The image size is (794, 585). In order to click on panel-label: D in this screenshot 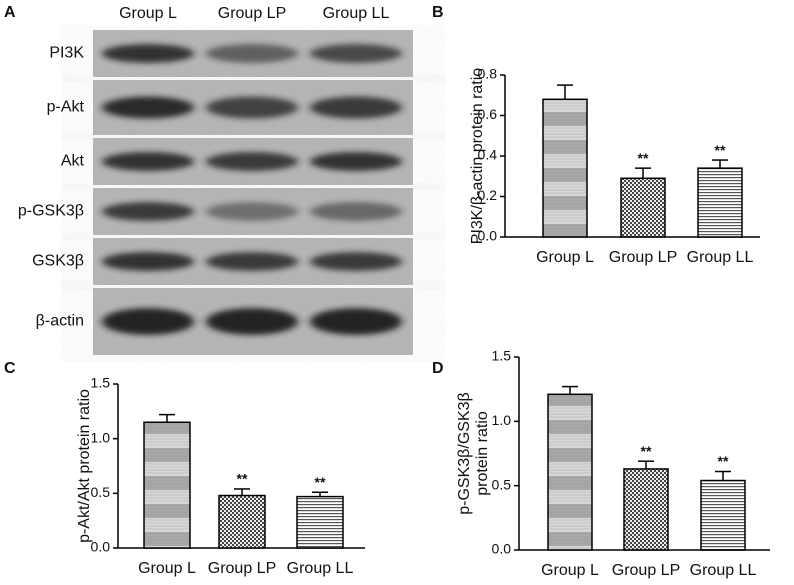, I will do `click(438, 368)`.